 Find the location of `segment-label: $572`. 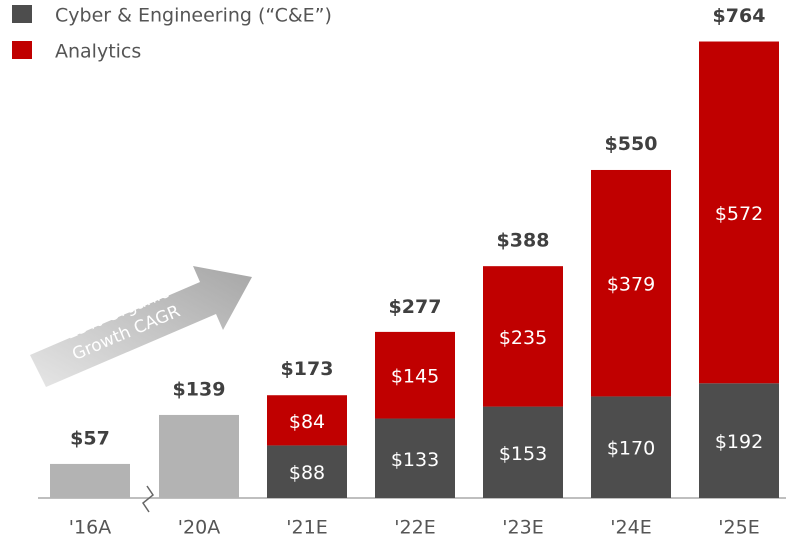

segment-label: $572 is located at coordinates (739, 214).